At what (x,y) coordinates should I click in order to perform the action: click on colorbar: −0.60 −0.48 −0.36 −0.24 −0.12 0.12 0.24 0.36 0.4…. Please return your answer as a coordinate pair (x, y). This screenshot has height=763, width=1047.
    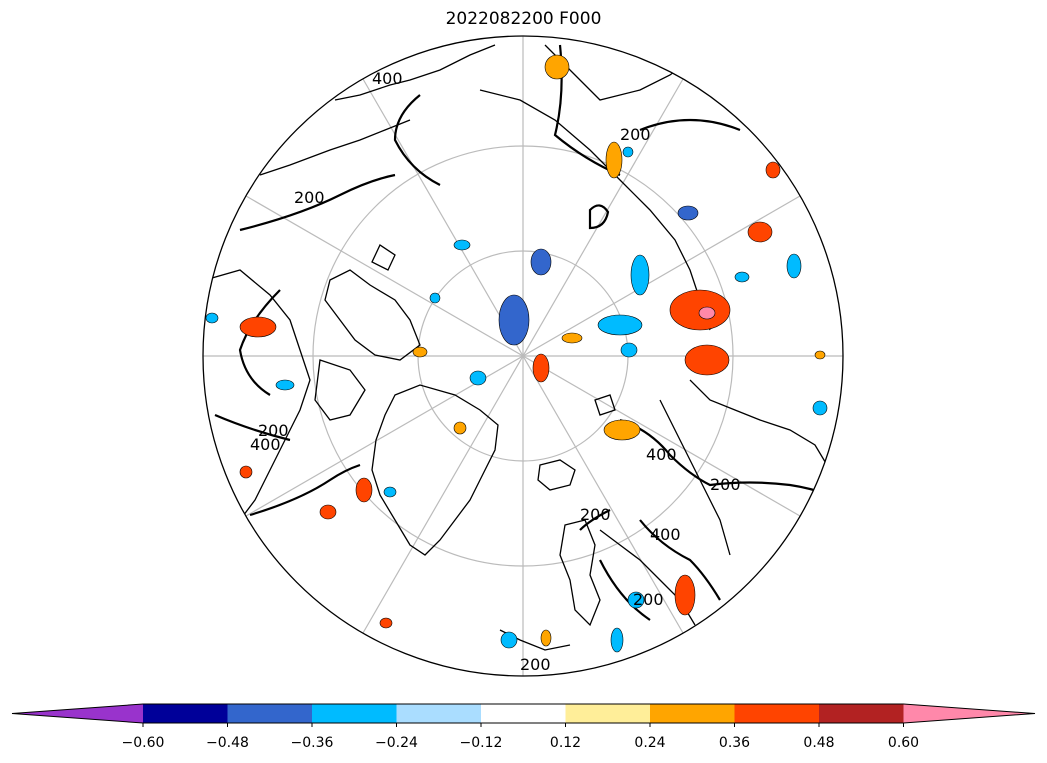
    Looking at the image, I should click on (523, 727).